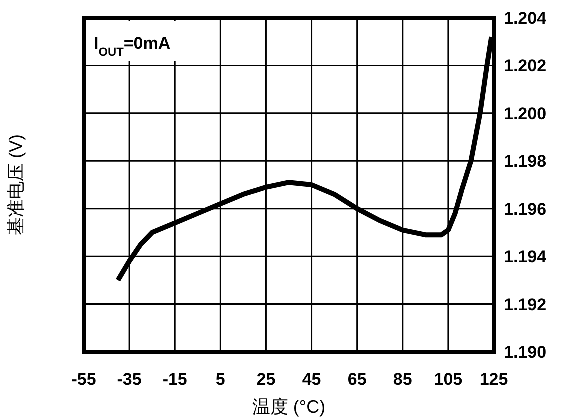  I want to click on y-tick-label: 1.200, so click(525, 114).